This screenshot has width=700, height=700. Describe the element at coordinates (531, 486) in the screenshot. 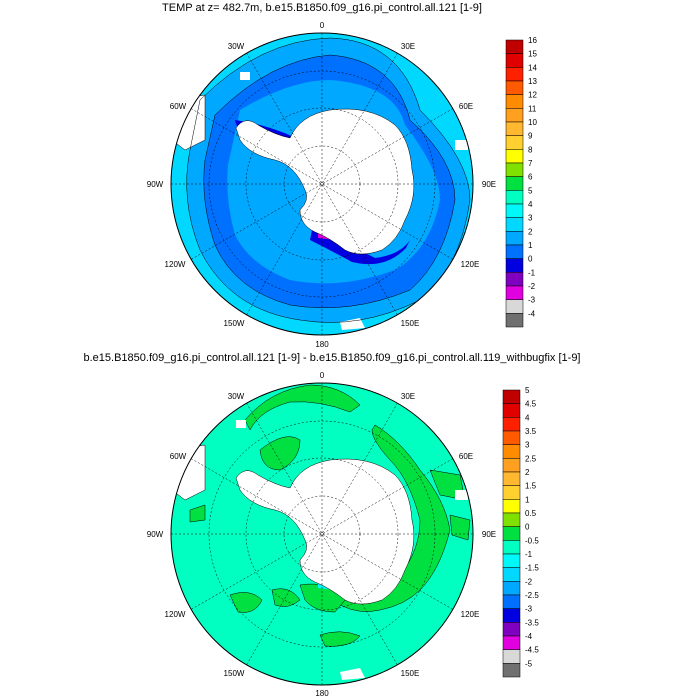

I see `colorbar-tick-label: 1.5` at that location.